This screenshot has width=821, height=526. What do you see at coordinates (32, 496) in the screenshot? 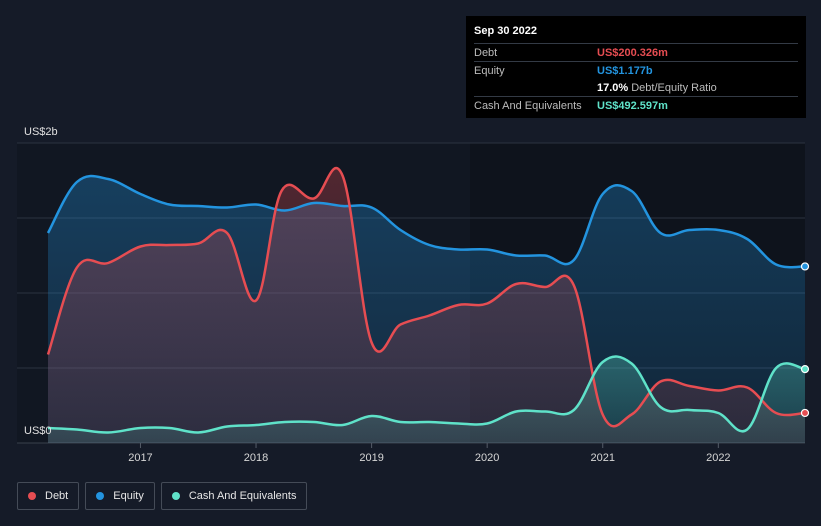
I see `debt-legend-dot-icon` at bounding box center [32, 496].